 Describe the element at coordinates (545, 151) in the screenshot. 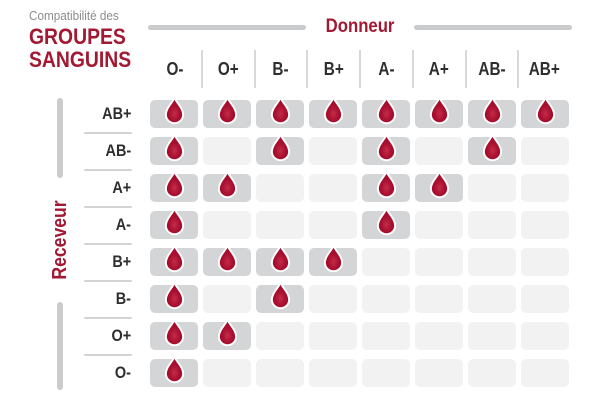

I see `cell-abneg-from-abpos` at that location.